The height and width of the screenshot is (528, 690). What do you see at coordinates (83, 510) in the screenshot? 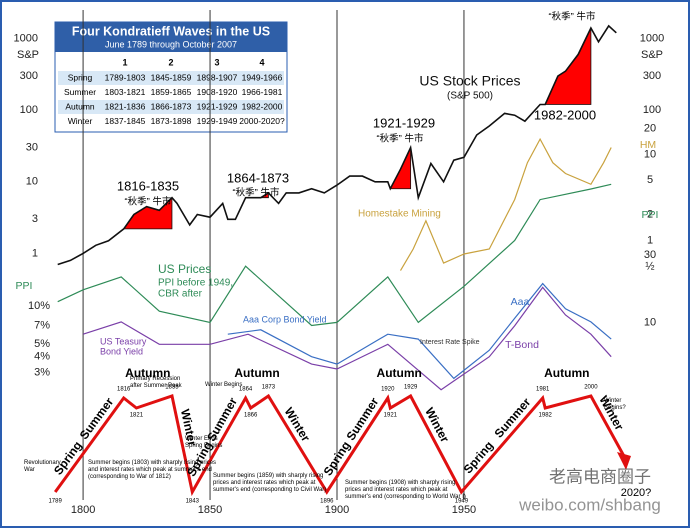
I see `x-tick-label: 1800` at bounding box center [83, 510].